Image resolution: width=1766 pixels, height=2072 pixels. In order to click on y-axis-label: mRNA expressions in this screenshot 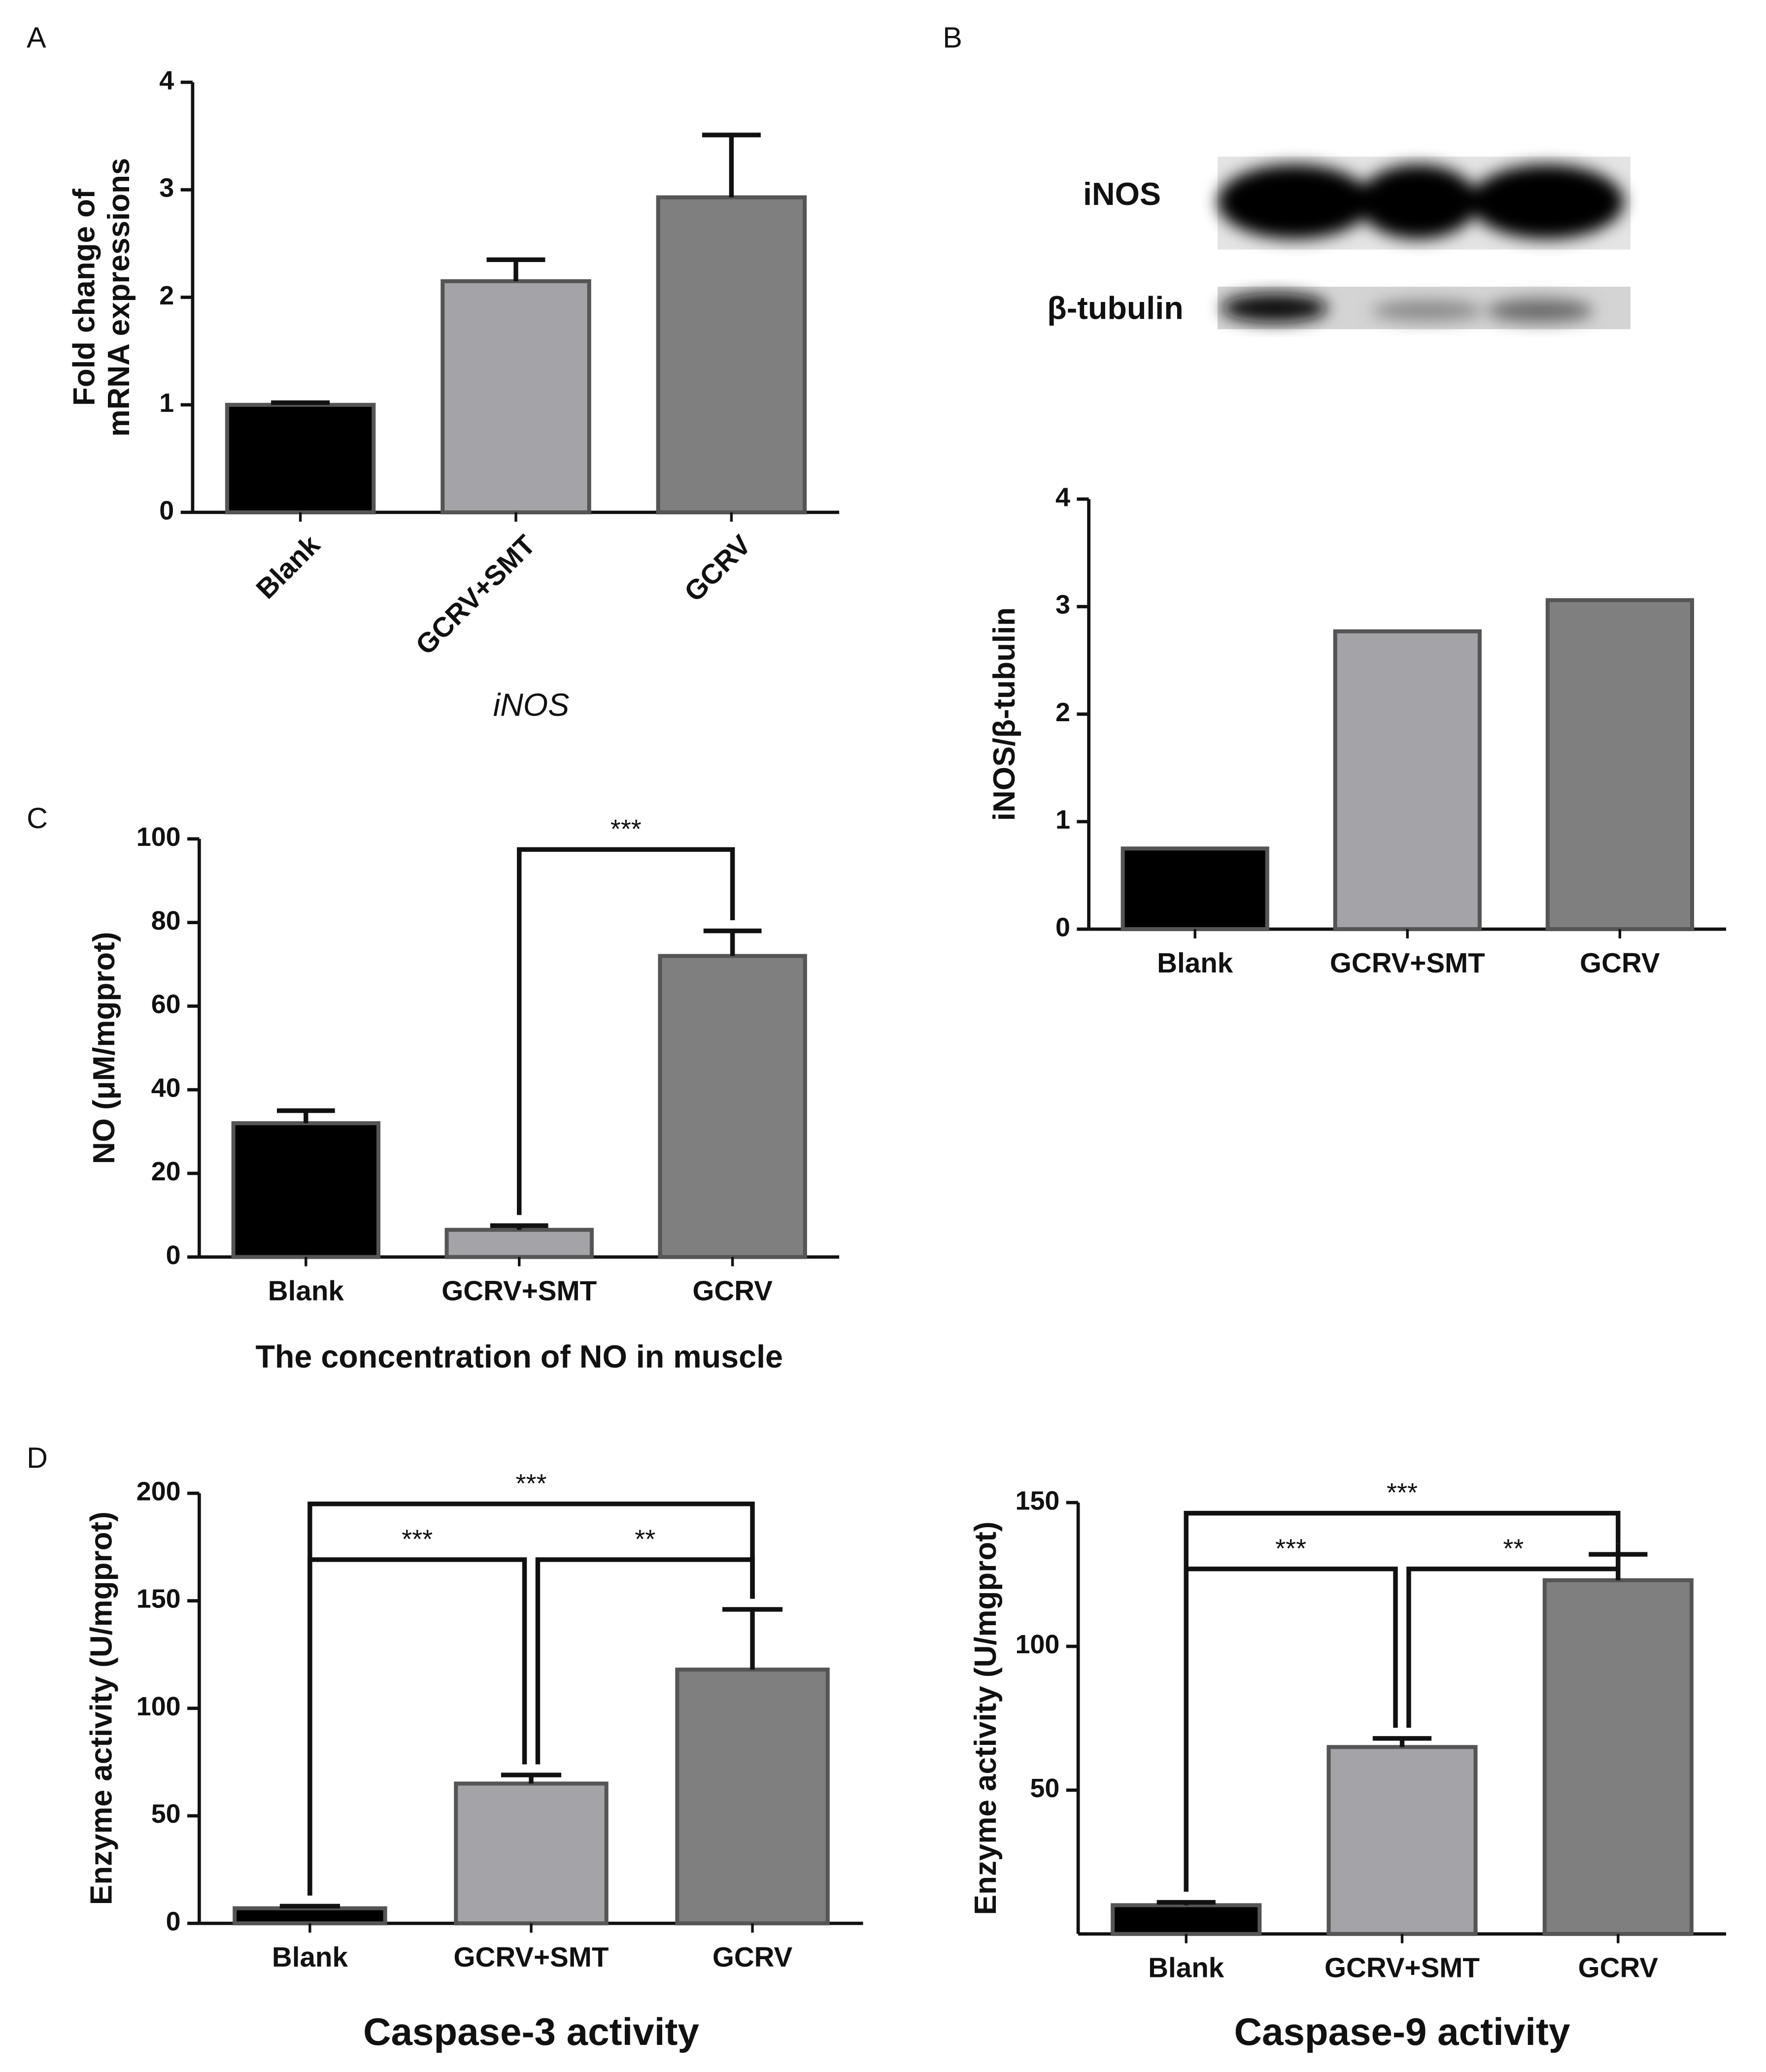, I will do `click(119, 298)`.